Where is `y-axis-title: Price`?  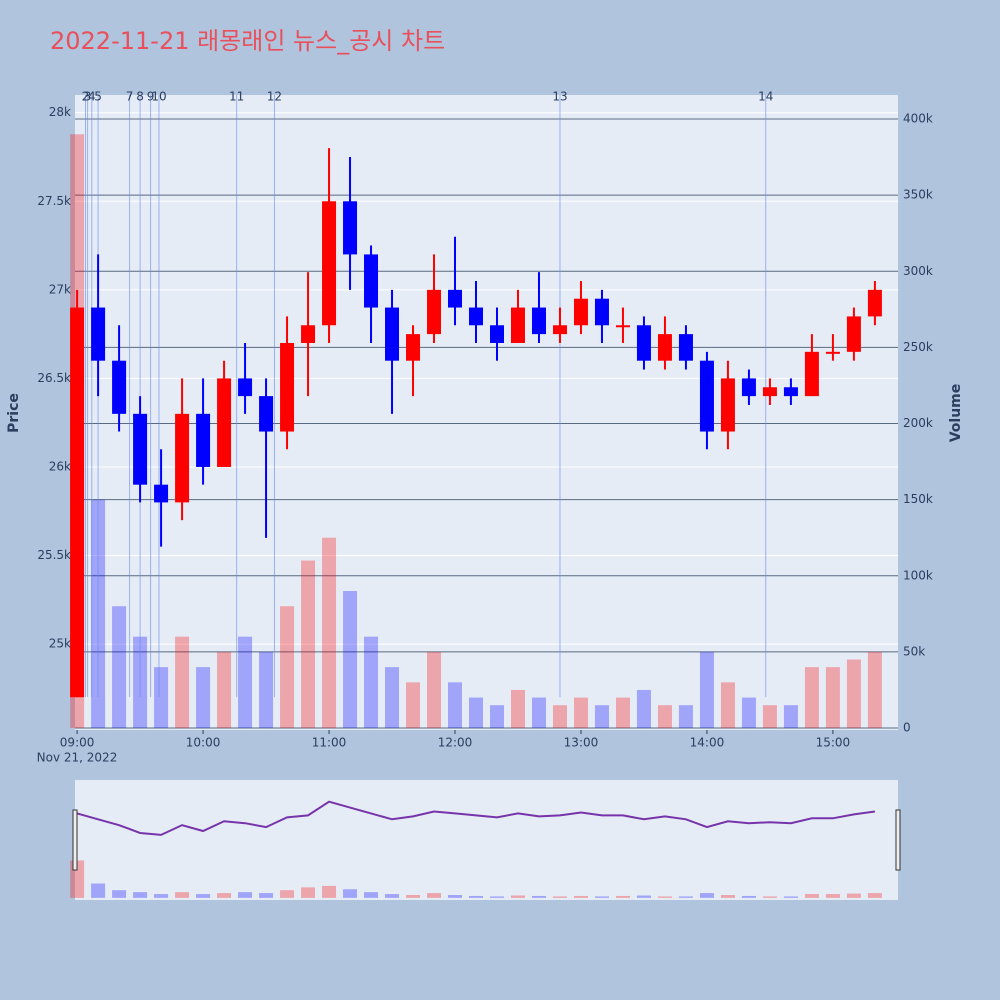 y-axis-title: Price is located at coordinates (14, 413).